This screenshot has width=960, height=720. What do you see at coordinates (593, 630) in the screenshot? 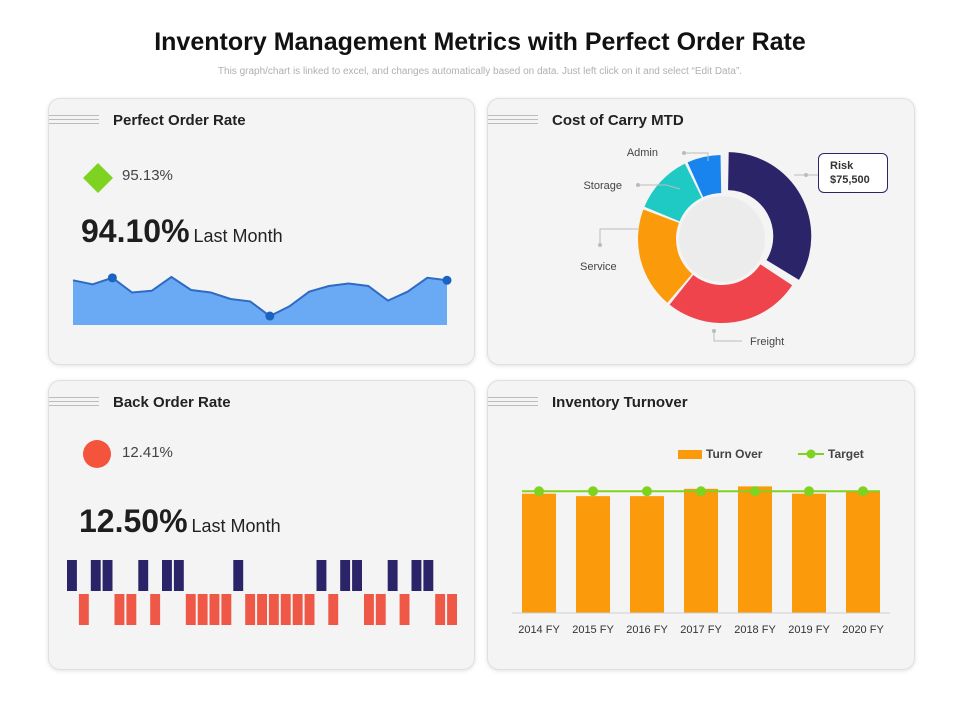
I see `x-tick-label: 2015 FY` at bounding box center [593, 630].